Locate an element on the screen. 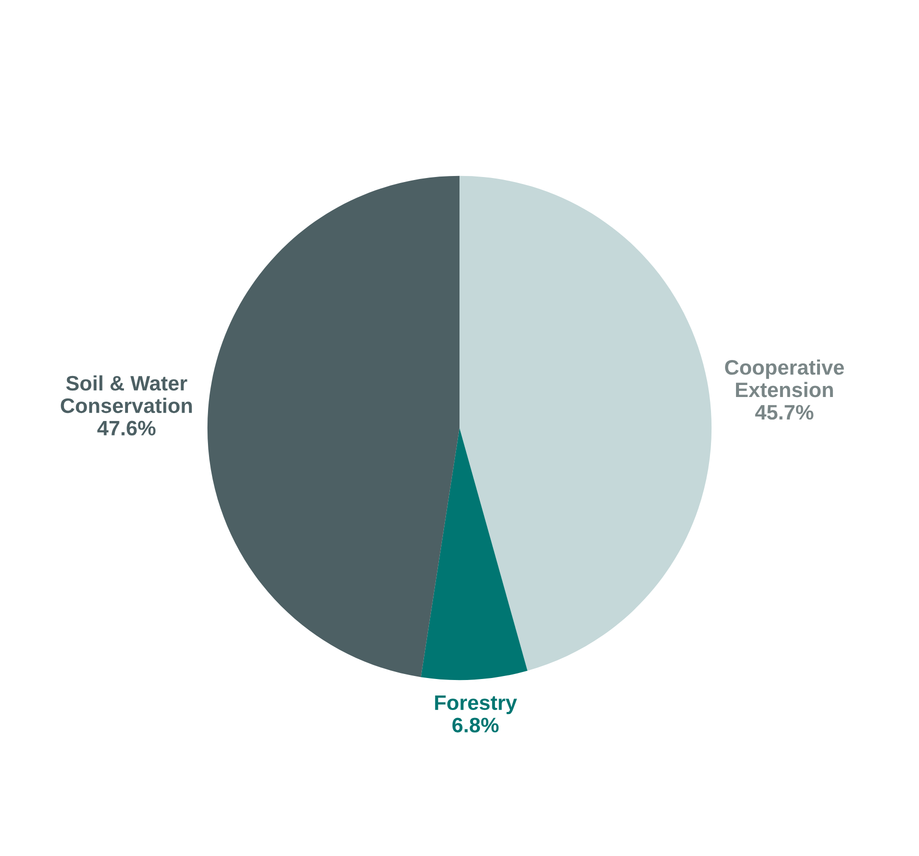 This screenshot has height=856, width=919. data-label: 6.8% is located at coordinates (475, 725).